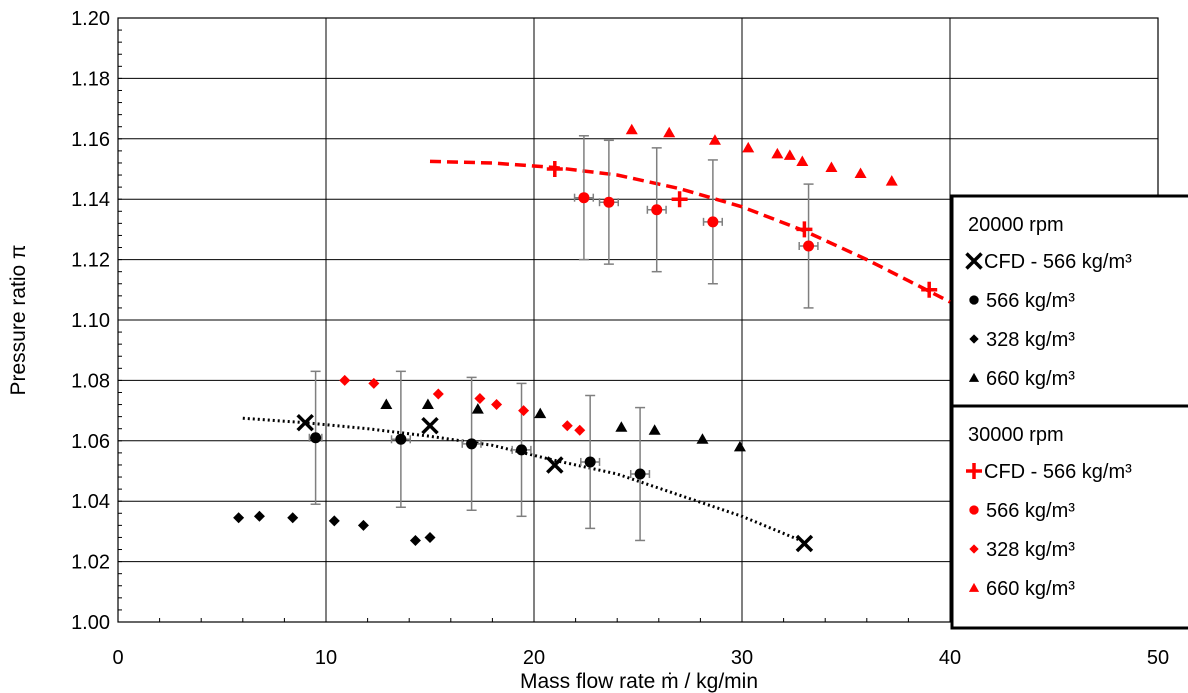  I want to click on x-tick-label: 40, so click(950, 658).